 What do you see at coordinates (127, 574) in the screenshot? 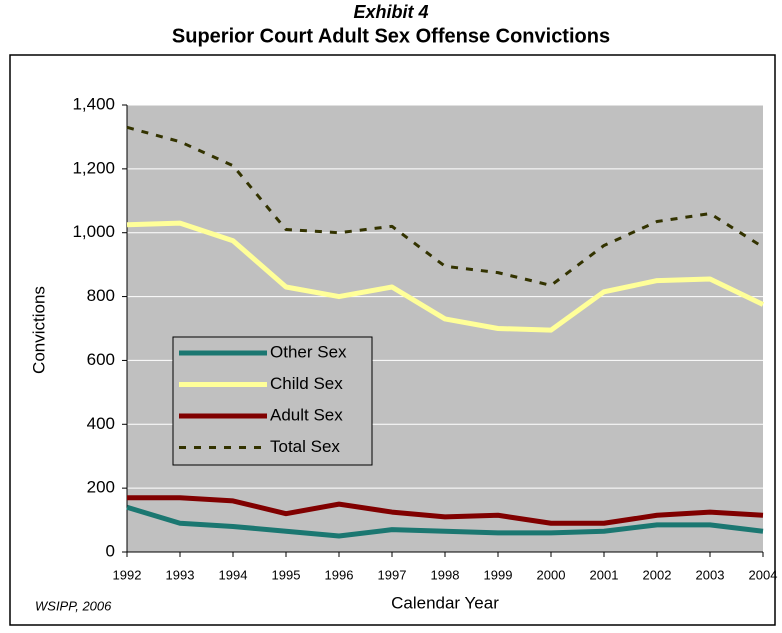
I see `x-tick-label: 1992` at bounding box center [127, 574].